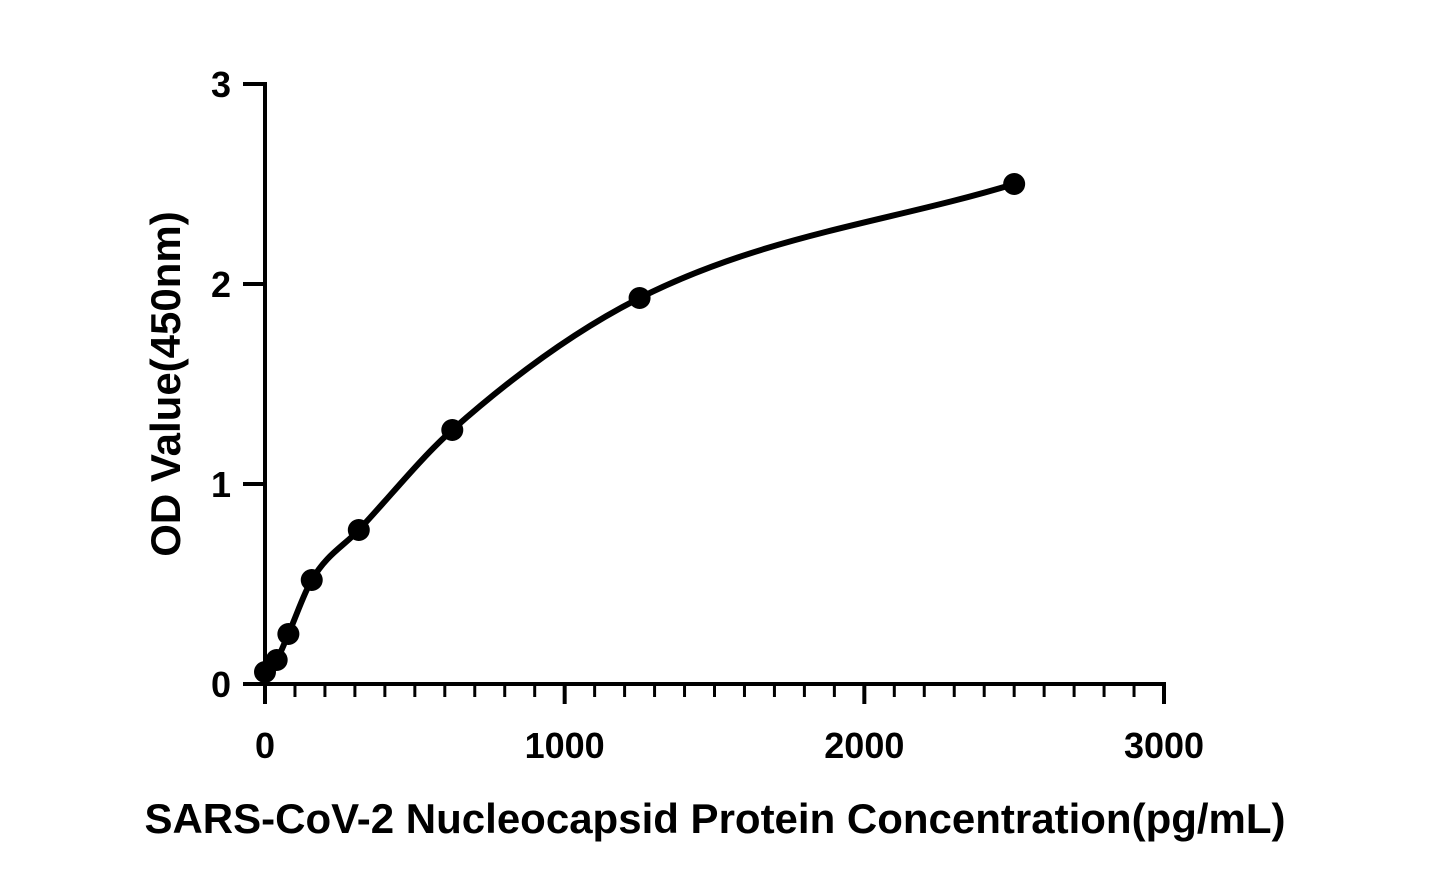 The image size is (1431, 888). What do you see at coordinates (238, 384) in the screenshot?
I see `y-axis-ticks: 0 1 2 3` at bounding box center [238, 384].